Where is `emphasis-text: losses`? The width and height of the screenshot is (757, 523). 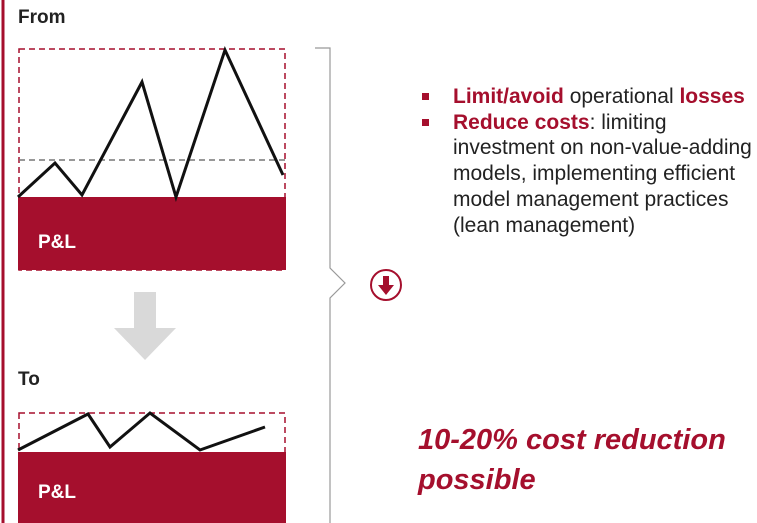 emphasis-text: losses is located at coordinates (712, 96).